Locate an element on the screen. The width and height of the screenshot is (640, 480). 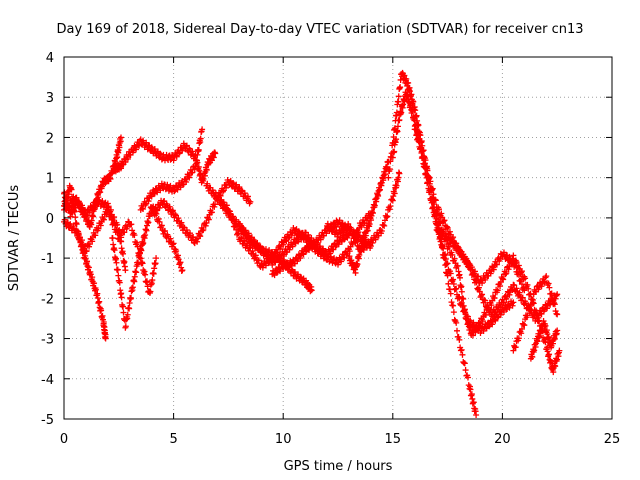
x-tick-labels: 0 5 10 15 20 25 is located at coordinates (340, 439).